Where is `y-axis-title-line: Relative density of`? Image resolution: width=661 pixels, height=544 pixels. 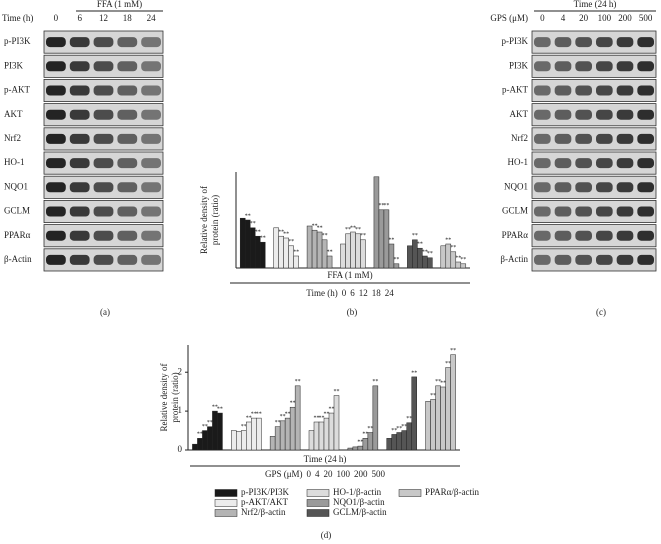
y-axis-title-line: Relative density of is located at coordinates (164, 398).